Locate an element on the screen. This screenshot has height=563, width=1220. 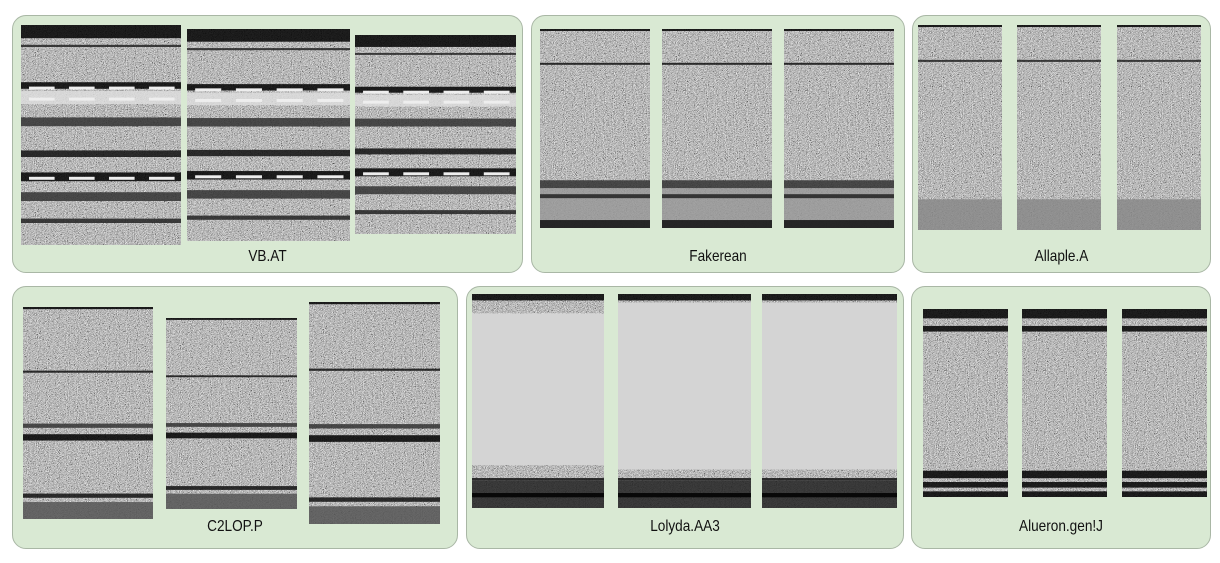
family-label: Fakerean is located at coordinates (718, 256).